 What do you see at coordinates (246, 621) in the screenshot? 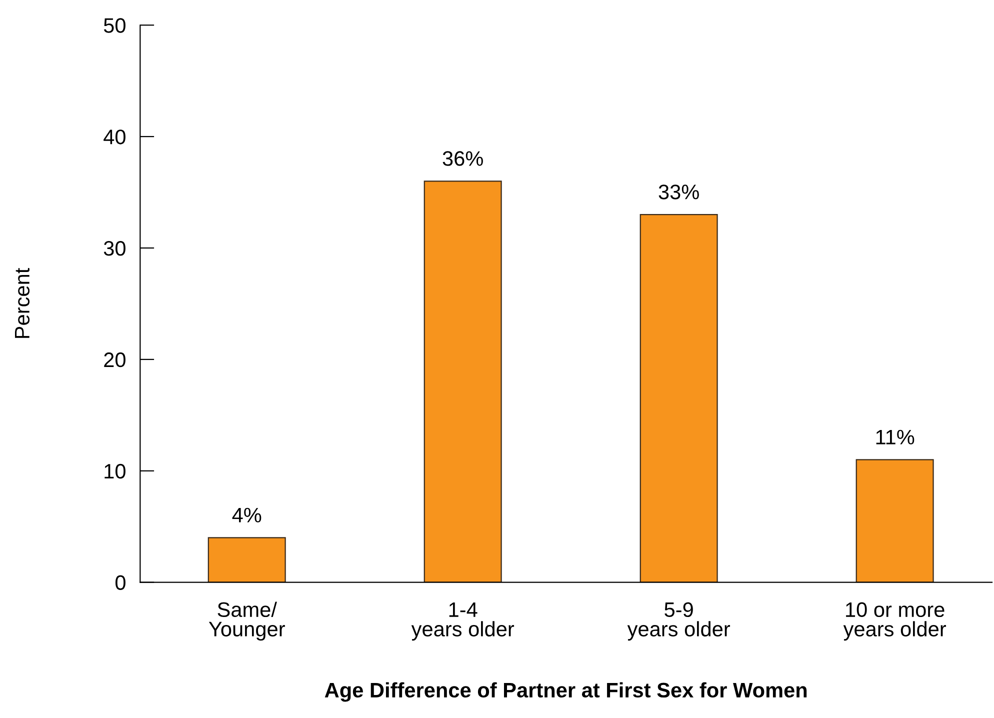
I see `x-tick-label: Same/ Younger` at bounding box center [246, 621].